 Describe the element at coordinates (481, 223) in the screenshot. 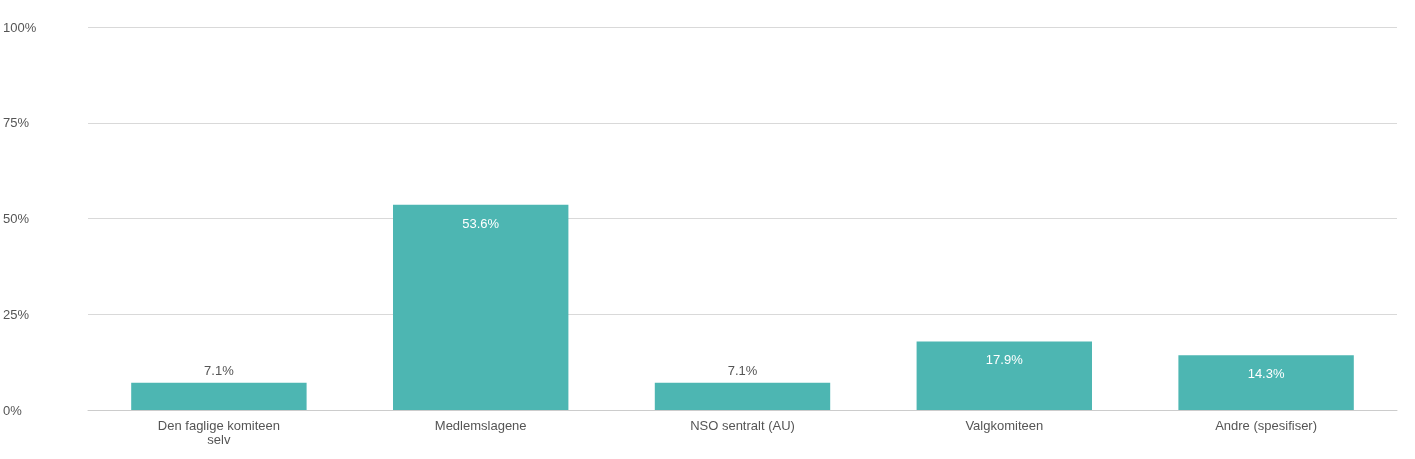

I see `data-label: 53.6%` at that location.